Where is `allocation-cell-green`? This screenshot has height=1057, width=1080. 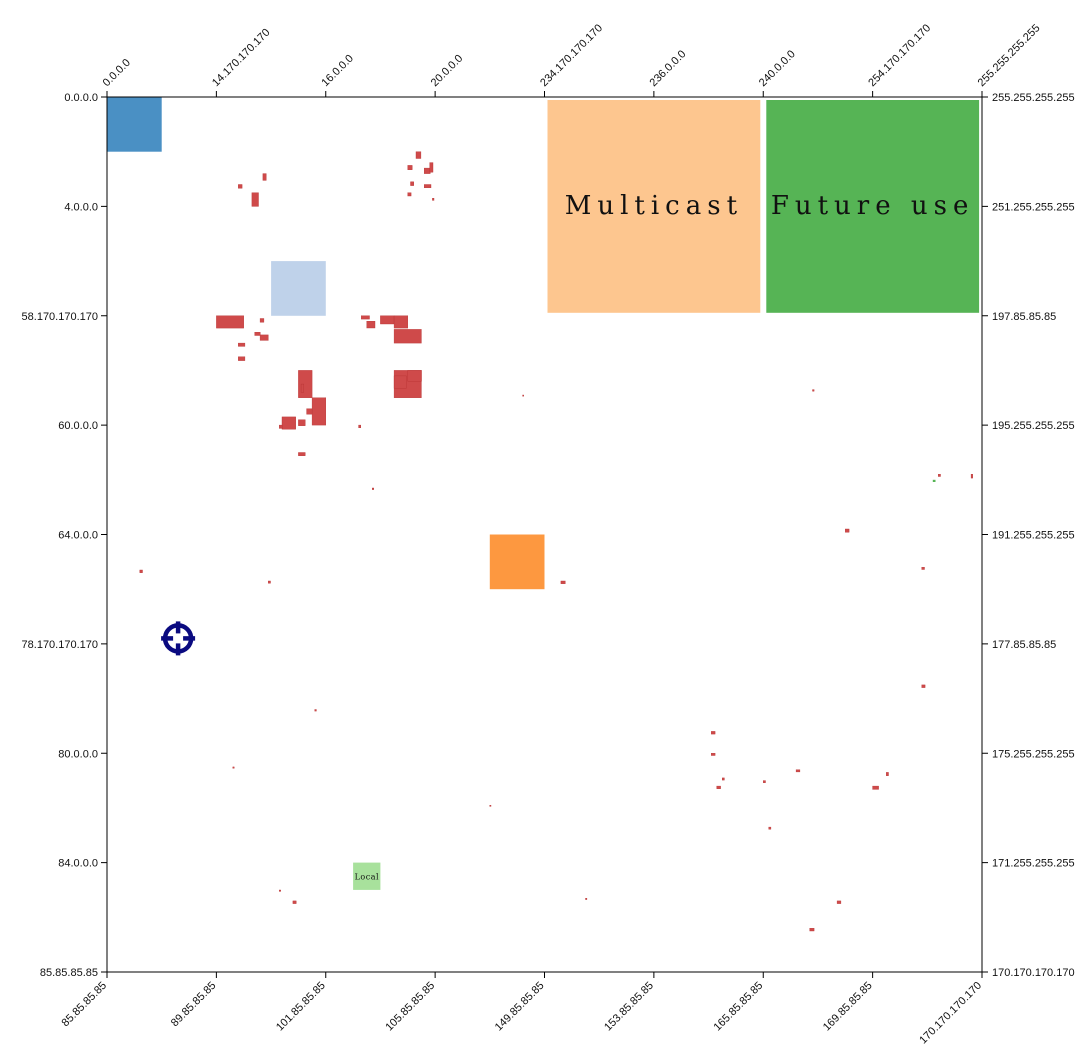 allocation-cell-green is located at coordinates (934, 480).